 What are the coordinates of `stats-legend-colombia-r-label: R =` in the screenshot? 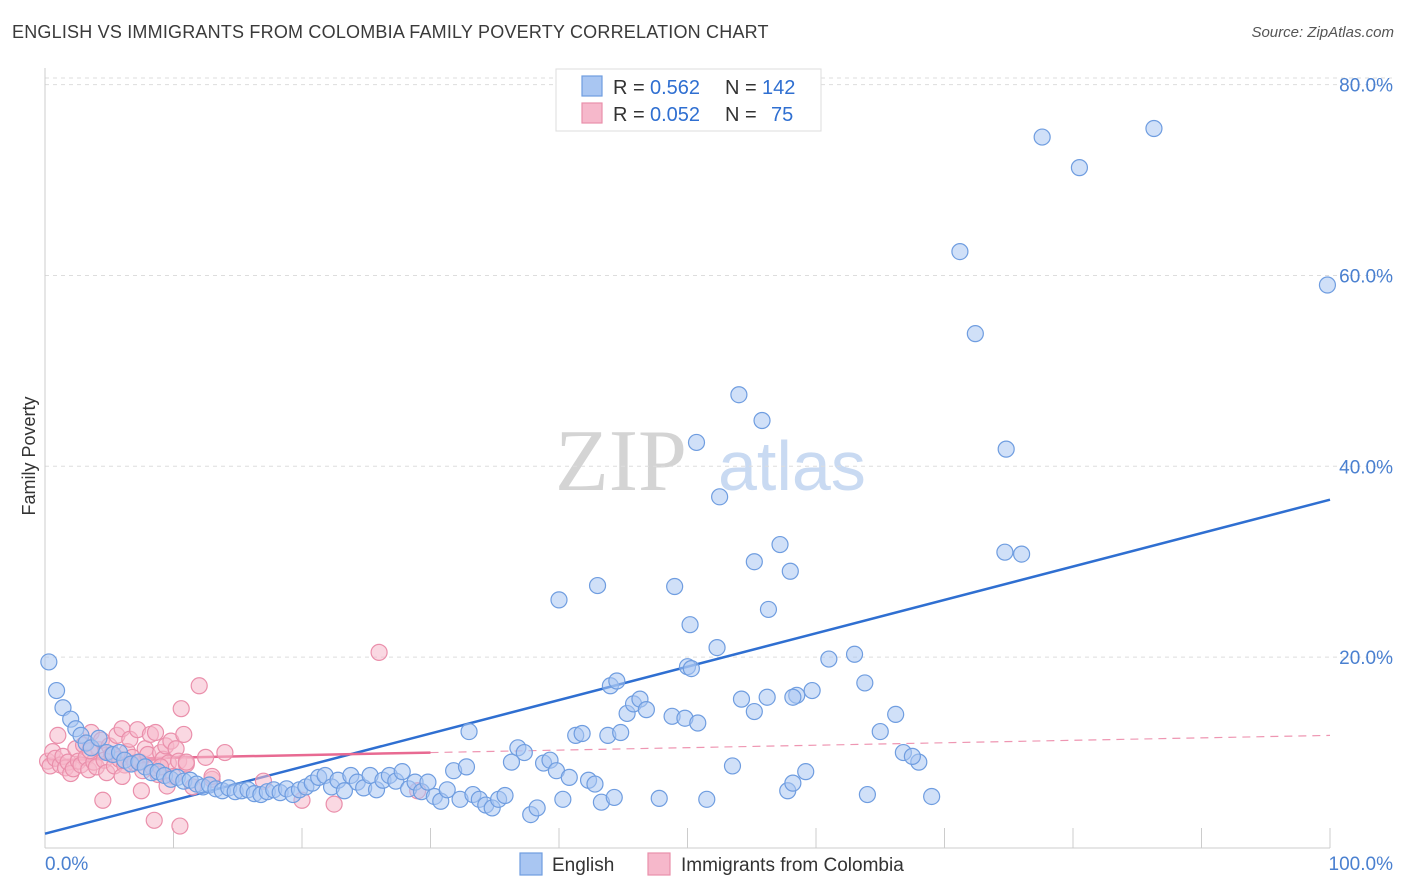 It's located at (629, 115).